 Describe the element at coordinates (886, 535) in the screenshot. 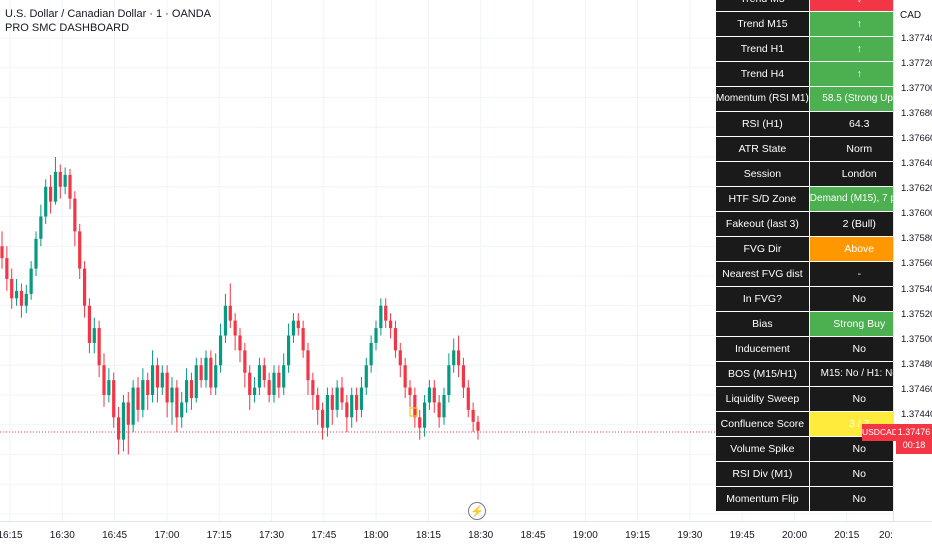

I see `time-tick: 20:` at that location.